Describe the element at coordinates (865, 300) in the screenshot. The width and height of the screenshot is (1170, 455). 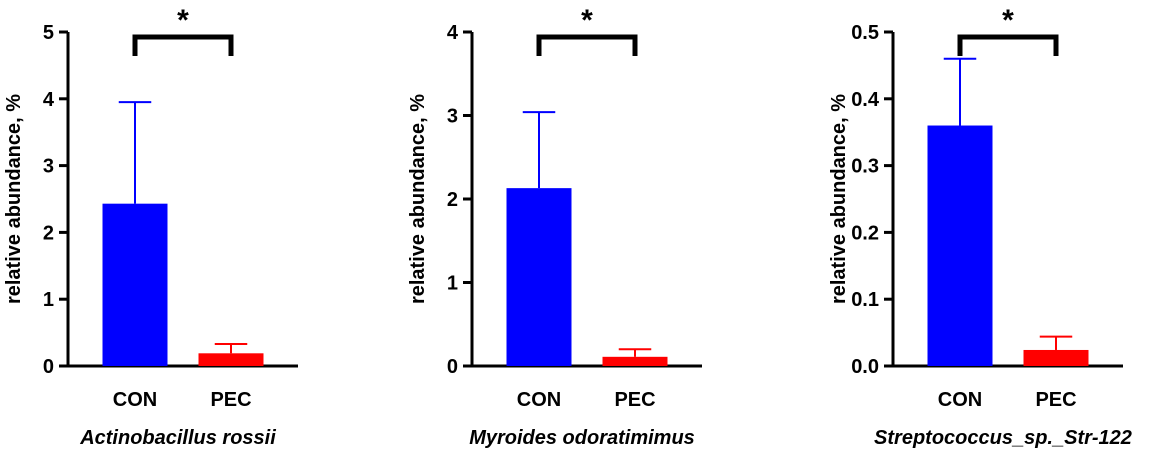
I see `y-tick-label: 0.1` at that location.